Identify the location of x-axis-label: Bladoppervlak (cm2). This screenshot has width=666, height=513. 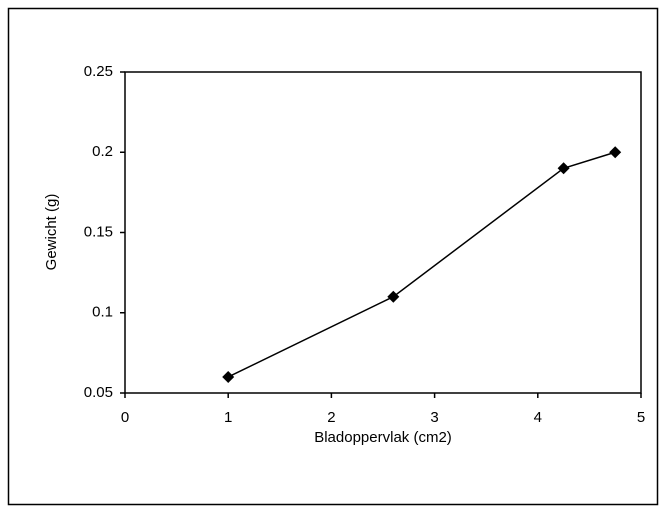
(383, 437).